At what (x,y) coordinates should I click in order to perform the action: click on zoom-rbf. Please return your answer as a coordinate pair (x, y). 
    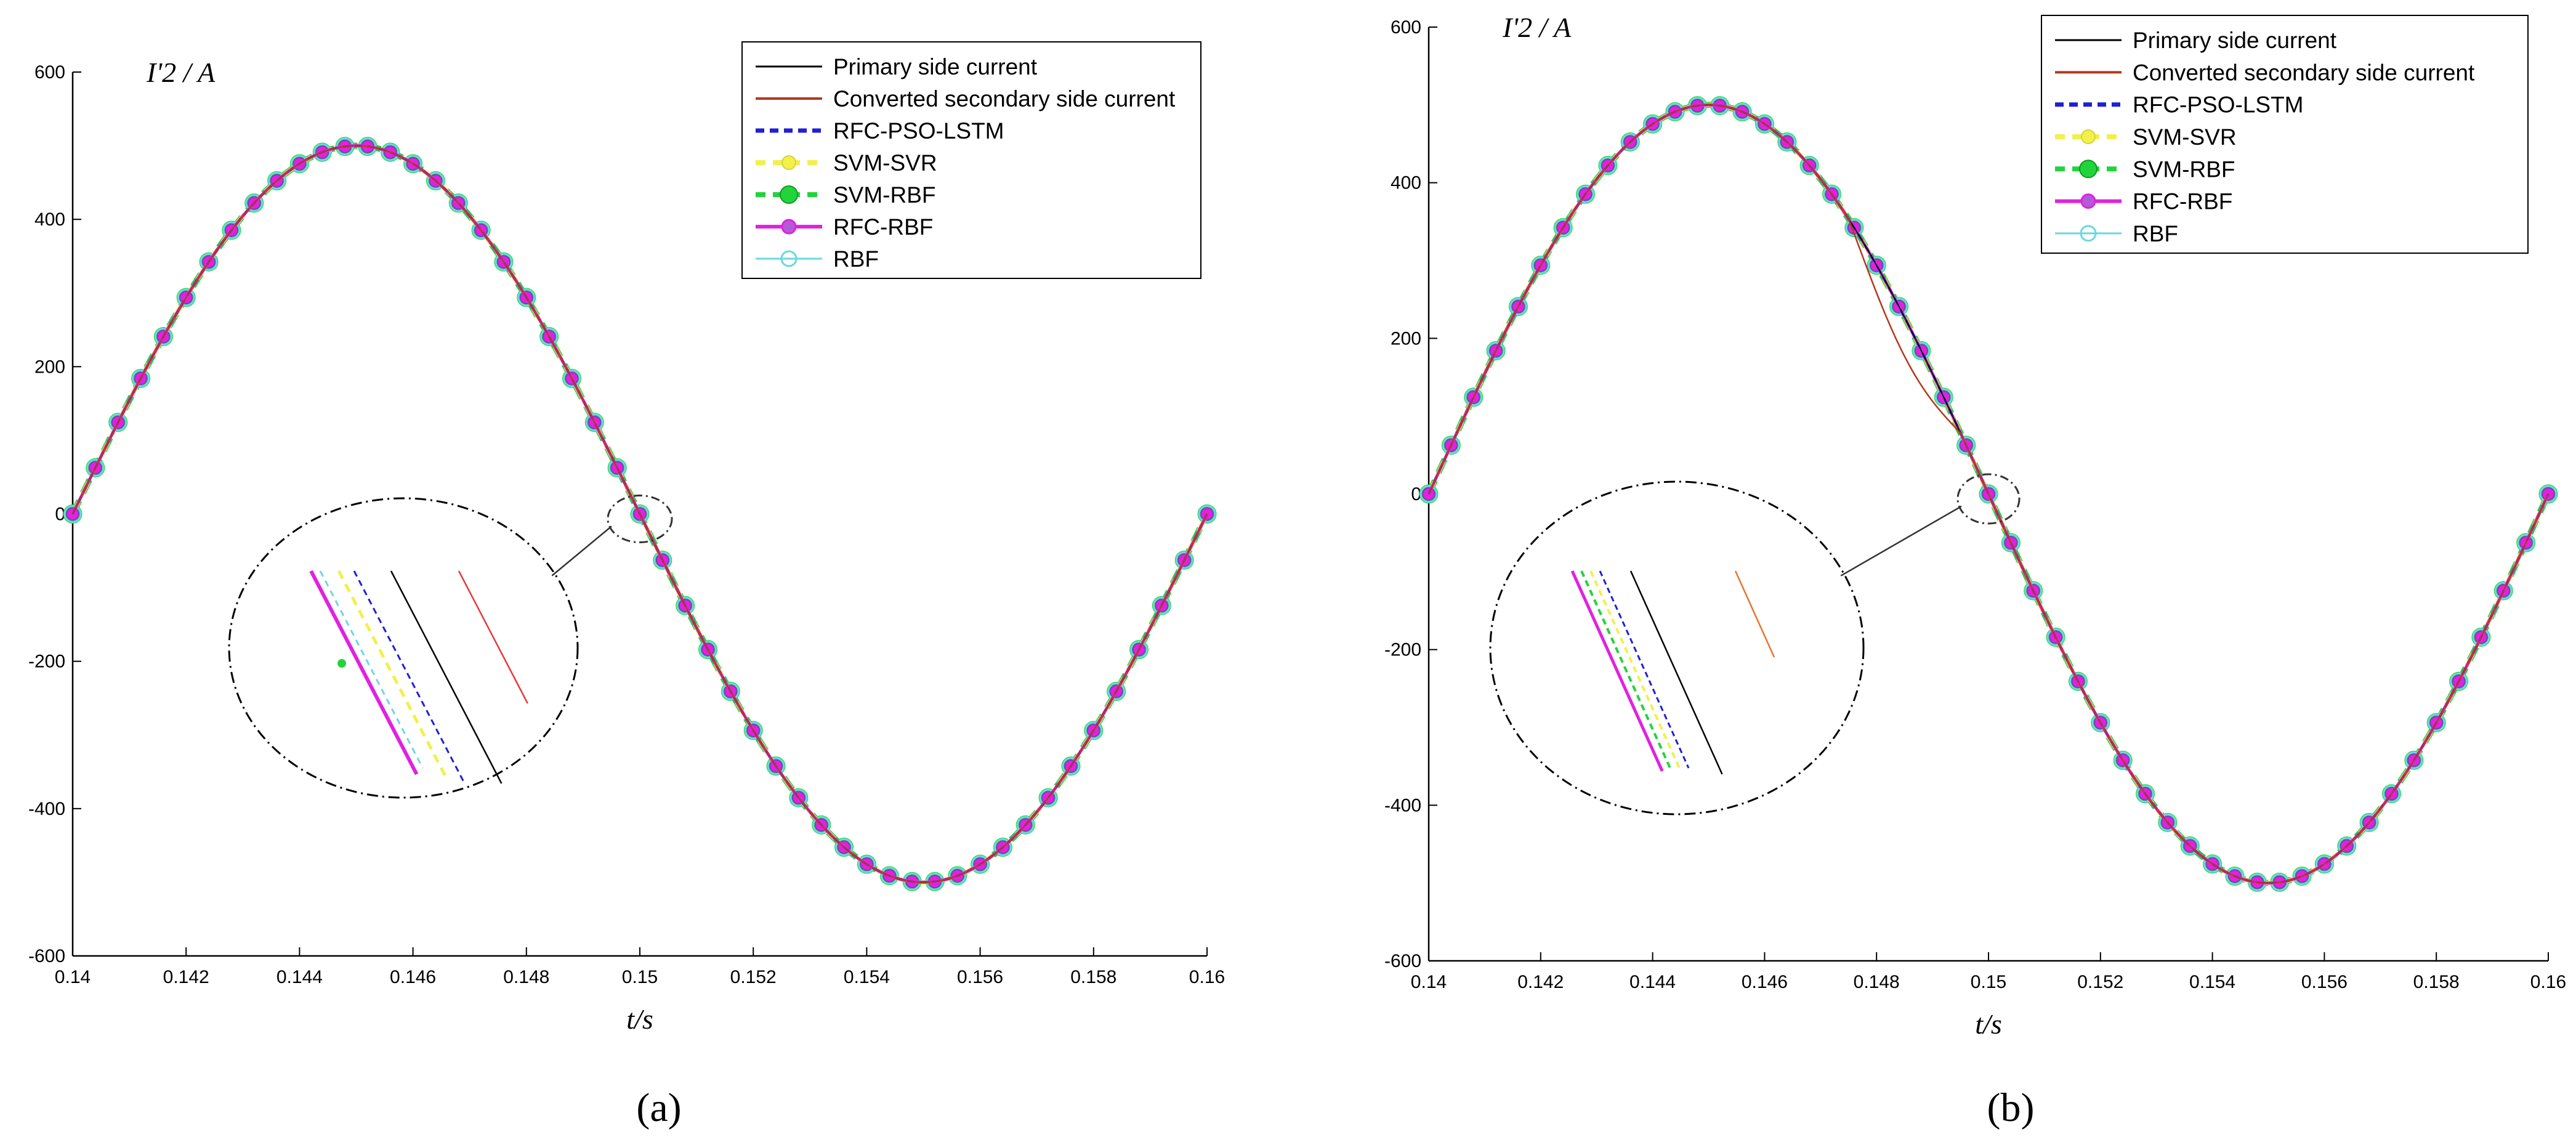
    Looking at the image, I should click on (371, 669).